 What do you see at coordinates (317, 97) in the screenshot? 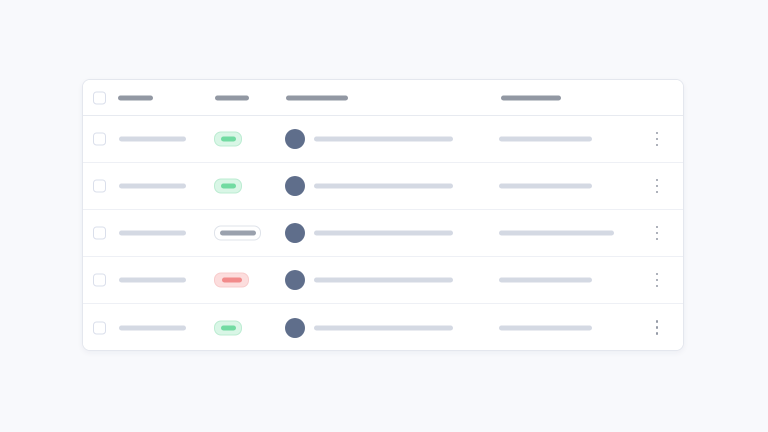
I see `header-column-3-skeleton` at bounding box center [317, 97].